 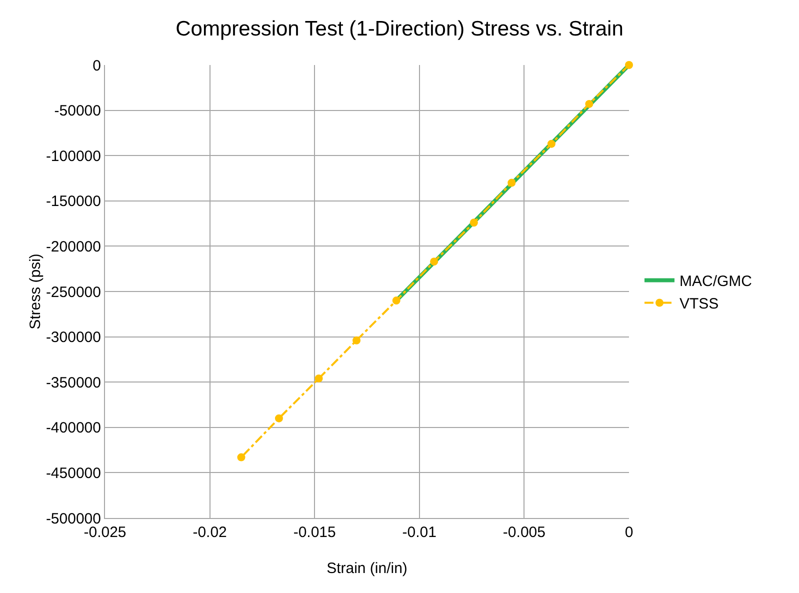 I want to click on y-tick-label: -300000, so click(x=73, y=337).